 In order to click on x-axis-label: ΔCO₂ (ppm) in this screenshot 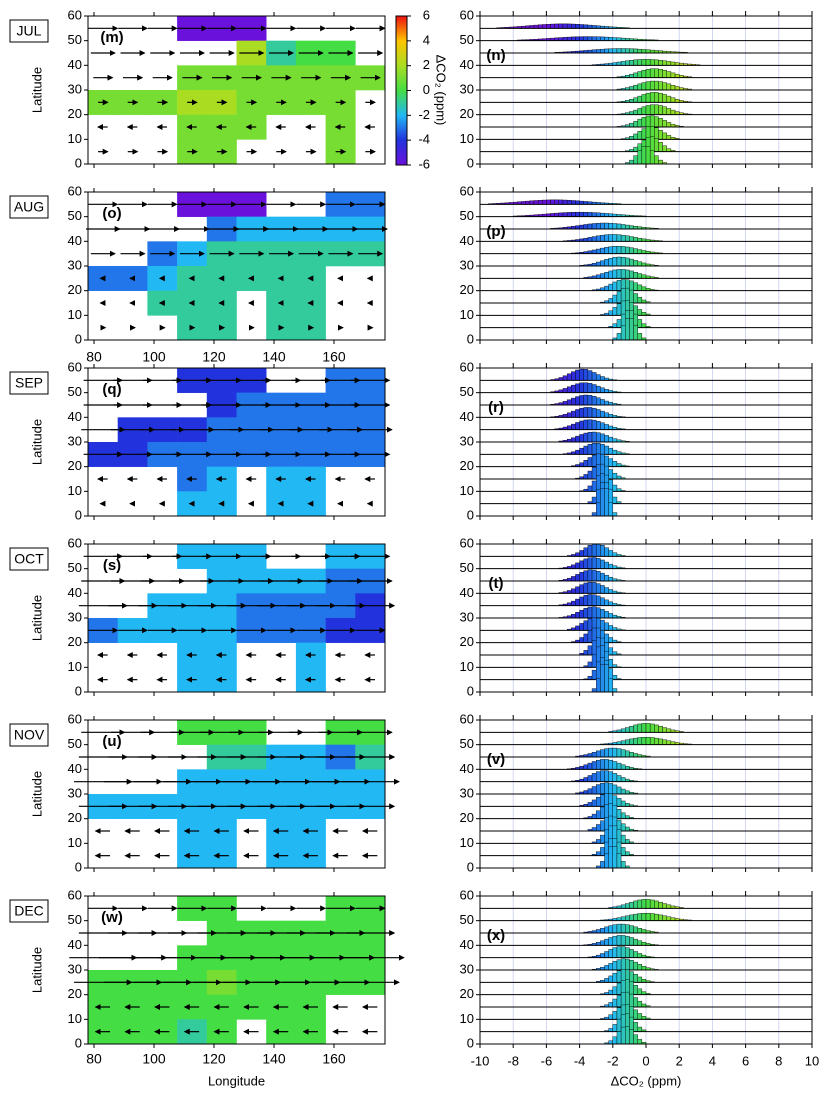, I will do `click(646, 1080)`.